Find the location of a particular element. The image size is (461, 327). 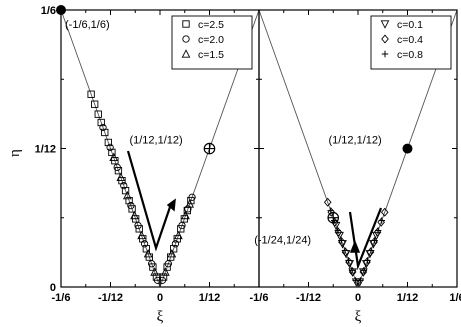

y-tick-label: 1/12 is located at coordinates (45, 150).